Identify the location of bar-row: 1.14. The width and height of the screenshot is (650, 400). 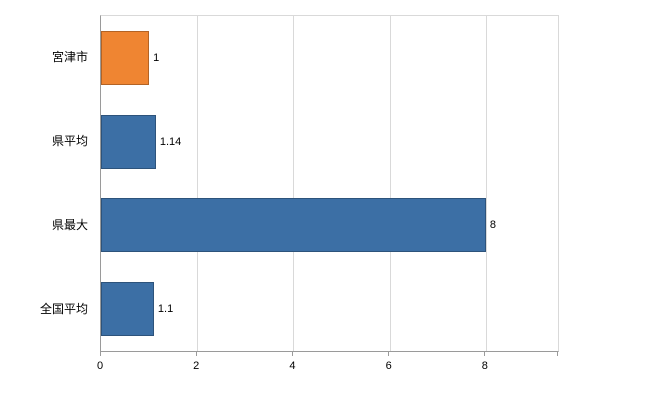
(329, 142).